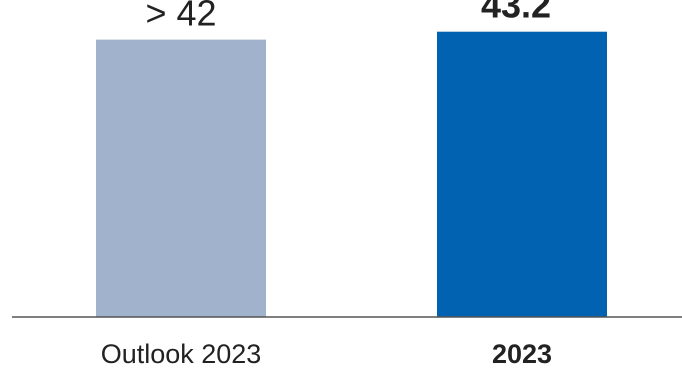 The width and height of the screenshot is (682, 370). I want to click on value-label-outlook-2023: > 42, so click(180, 17).